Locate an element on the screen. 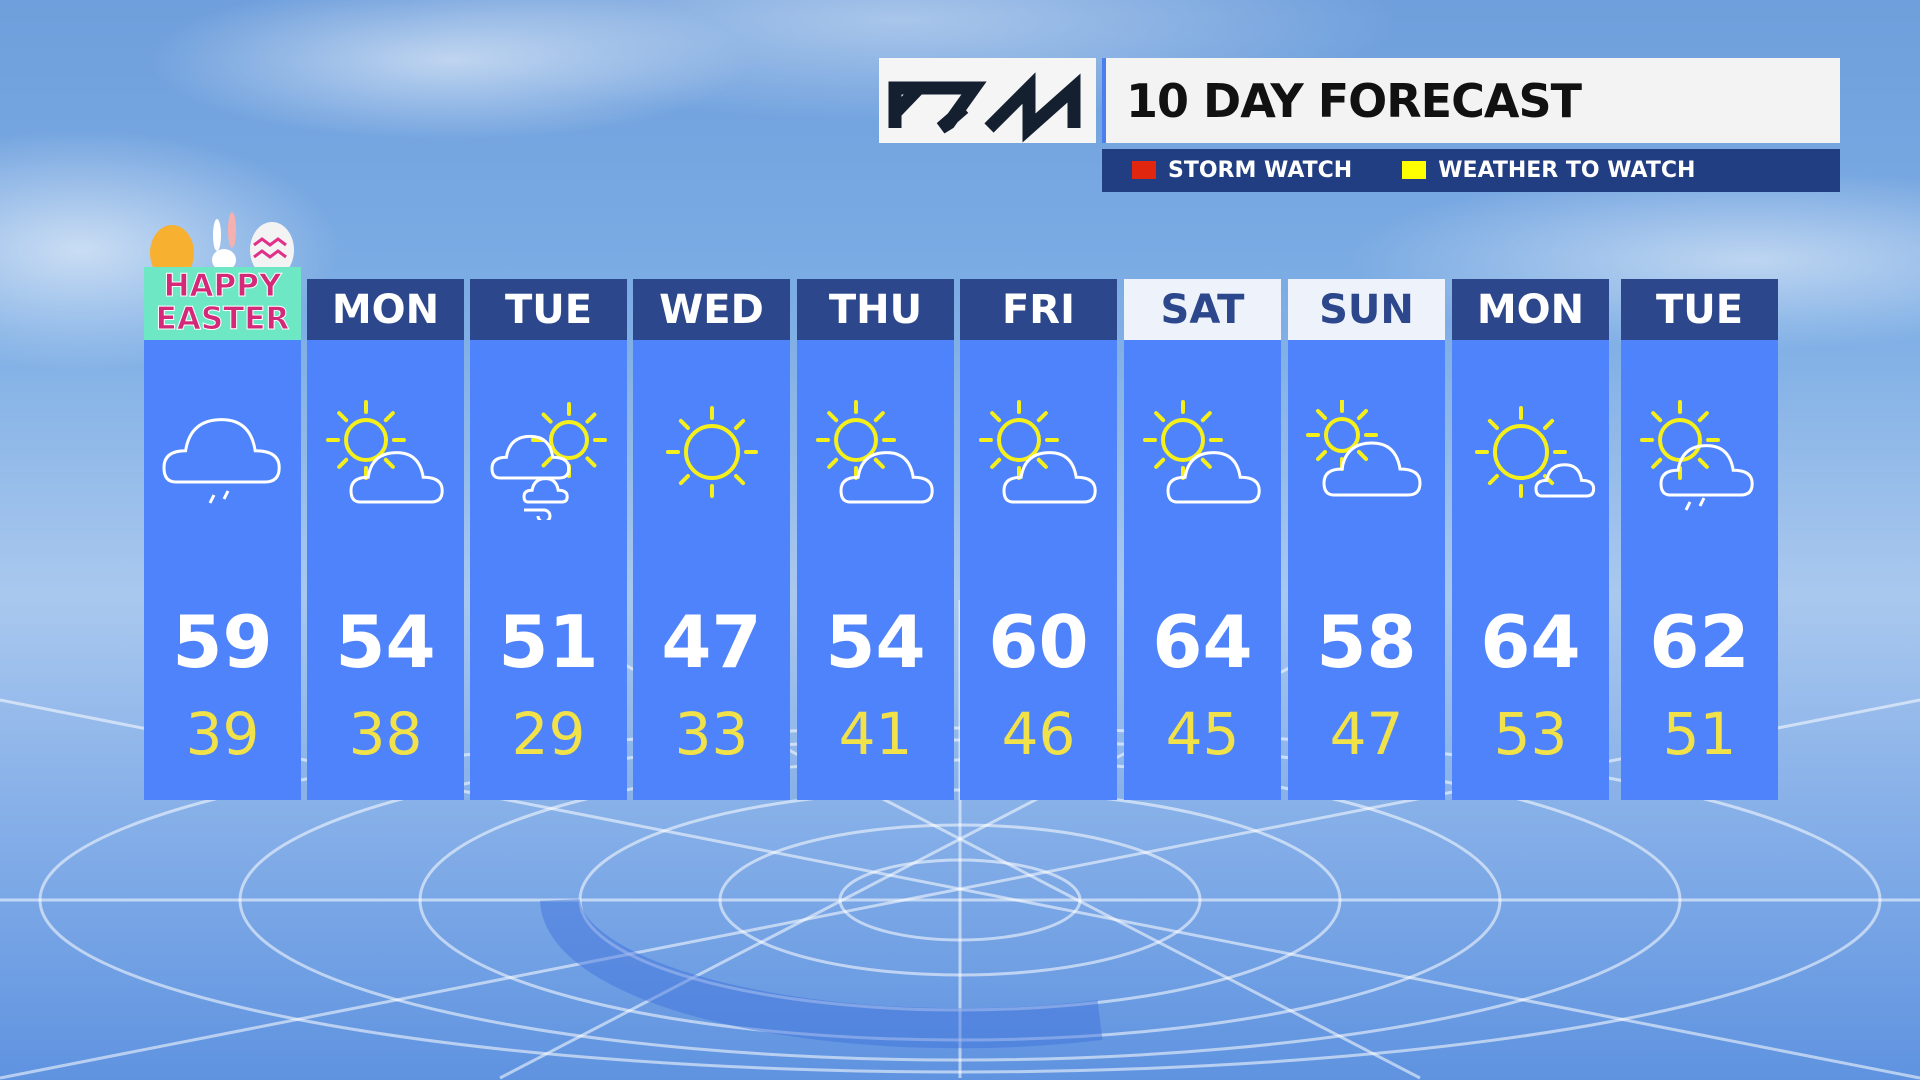 Image resolution: width=1920 pixels, height=1080 pixels. sunny-icon is located at coordinates (712, 452).